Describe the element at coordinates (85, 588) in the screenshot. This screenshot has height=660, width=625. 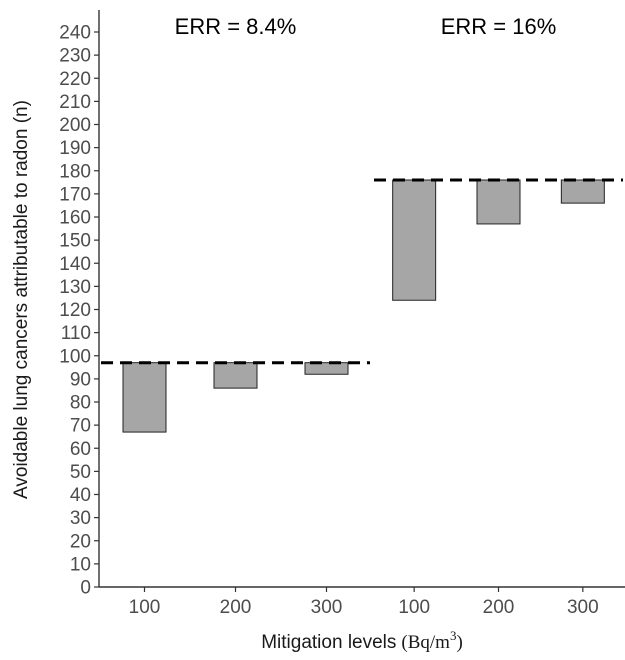
I see `y-tick-label: 0` at that location.